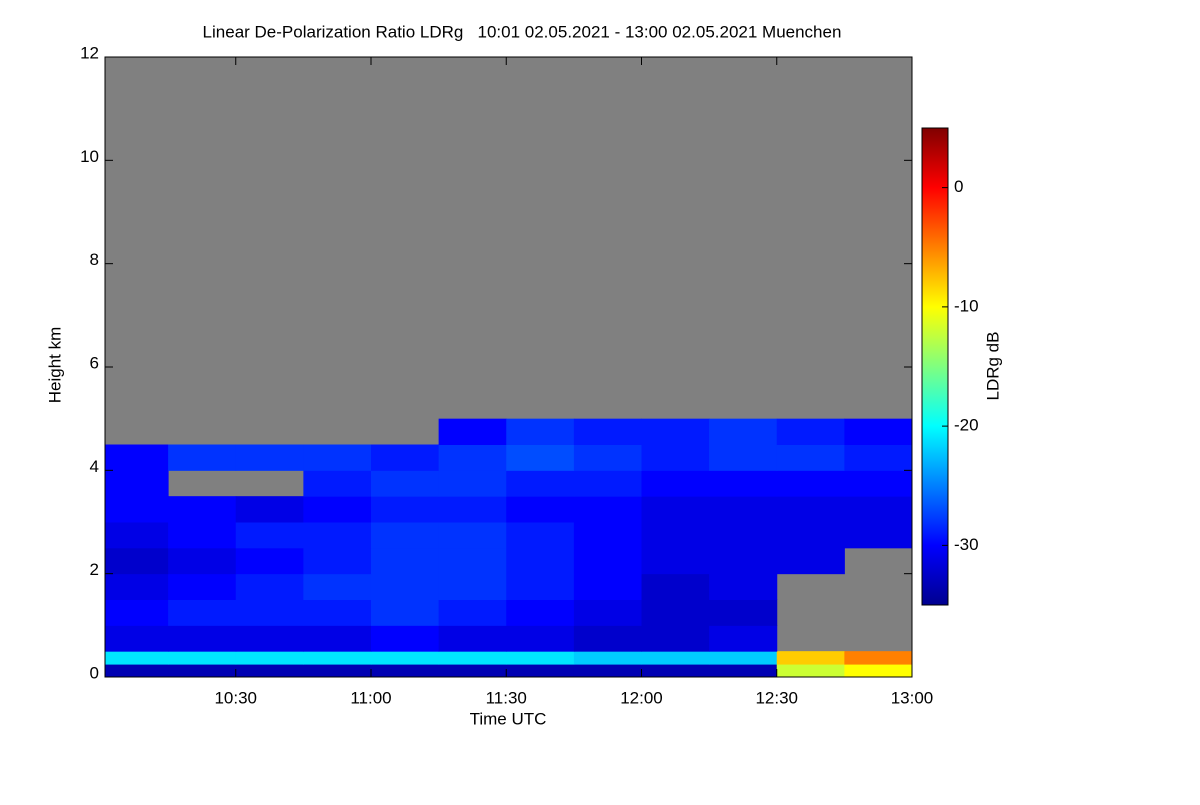 This screenshot has height=805, width=1200. I want to click on y-tick-label: 4, so click(94, 466).